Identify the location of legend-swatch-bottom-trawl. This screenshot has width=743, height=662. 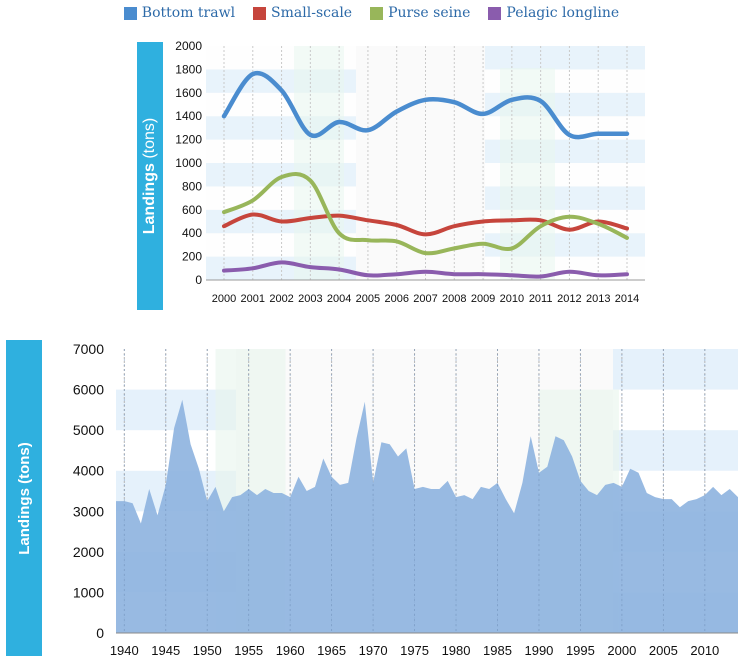
(130, 13).